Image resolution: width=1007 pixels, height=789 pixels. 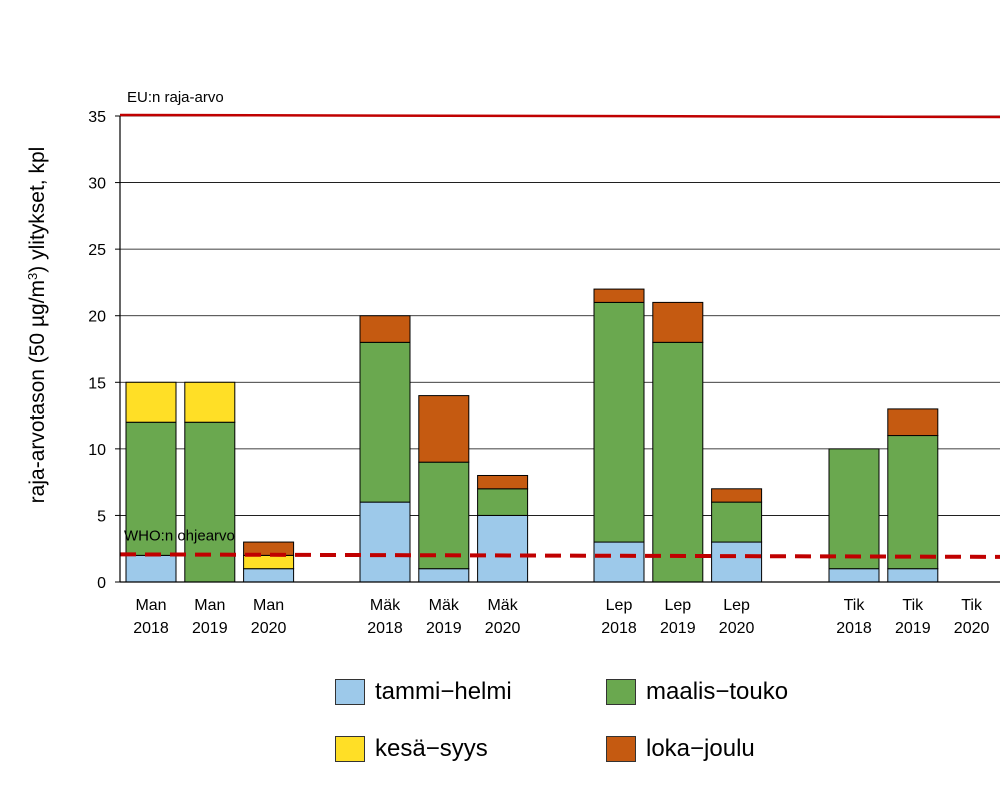 What do you see at coordinates (97, 383) in the screenshot?
I see `y-tick-label: 15` at bounding box center [97, 383].